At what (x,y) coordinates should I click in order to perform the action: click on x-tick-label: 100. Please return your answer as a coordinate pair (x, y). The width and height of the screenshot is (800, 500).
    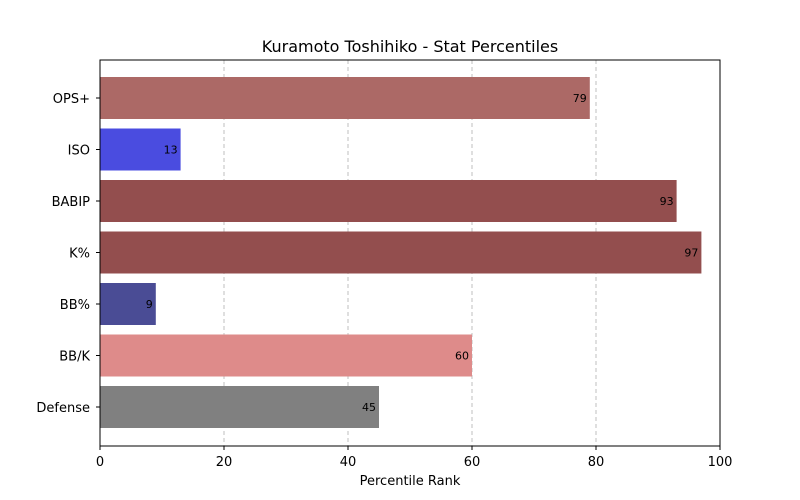
    Looking at the image, I should click on (720, 462).